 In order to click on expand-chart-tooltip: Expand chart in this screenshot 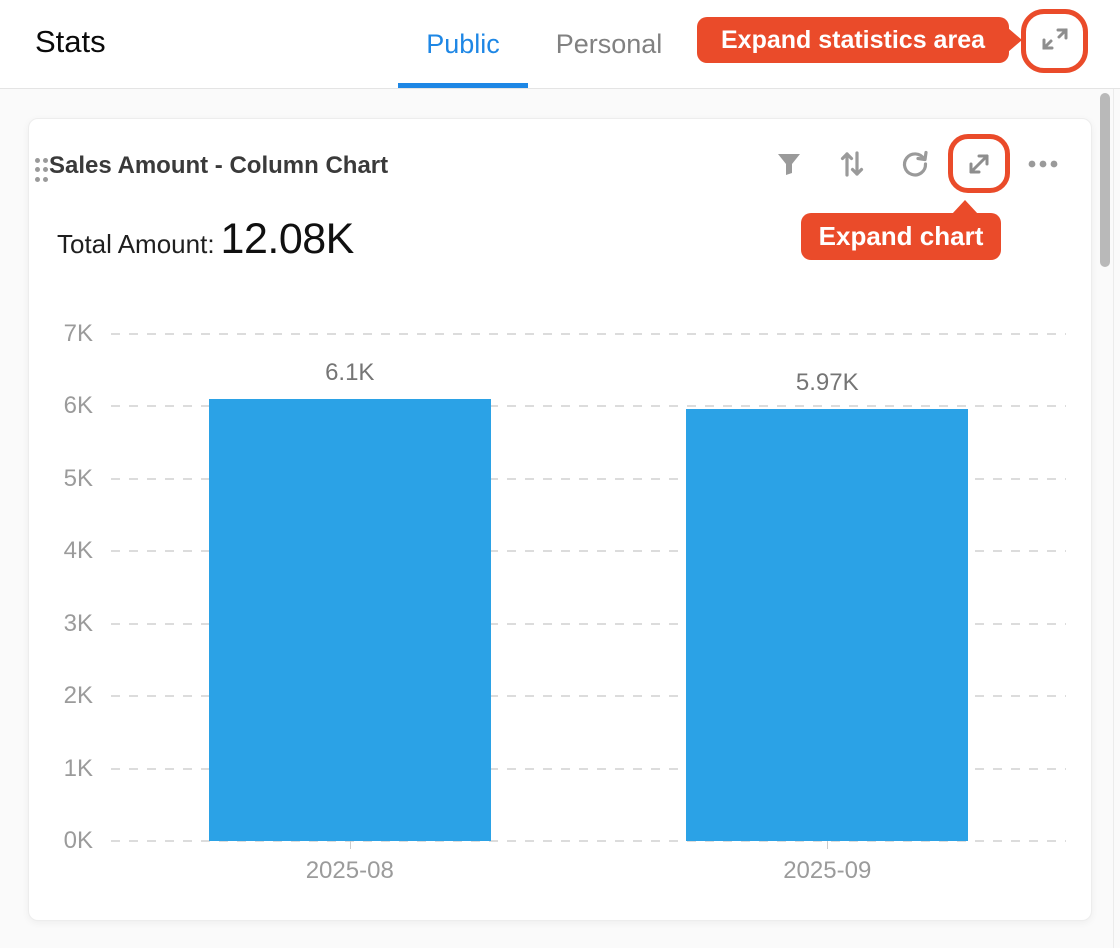, I will do `click(901, 230)`.